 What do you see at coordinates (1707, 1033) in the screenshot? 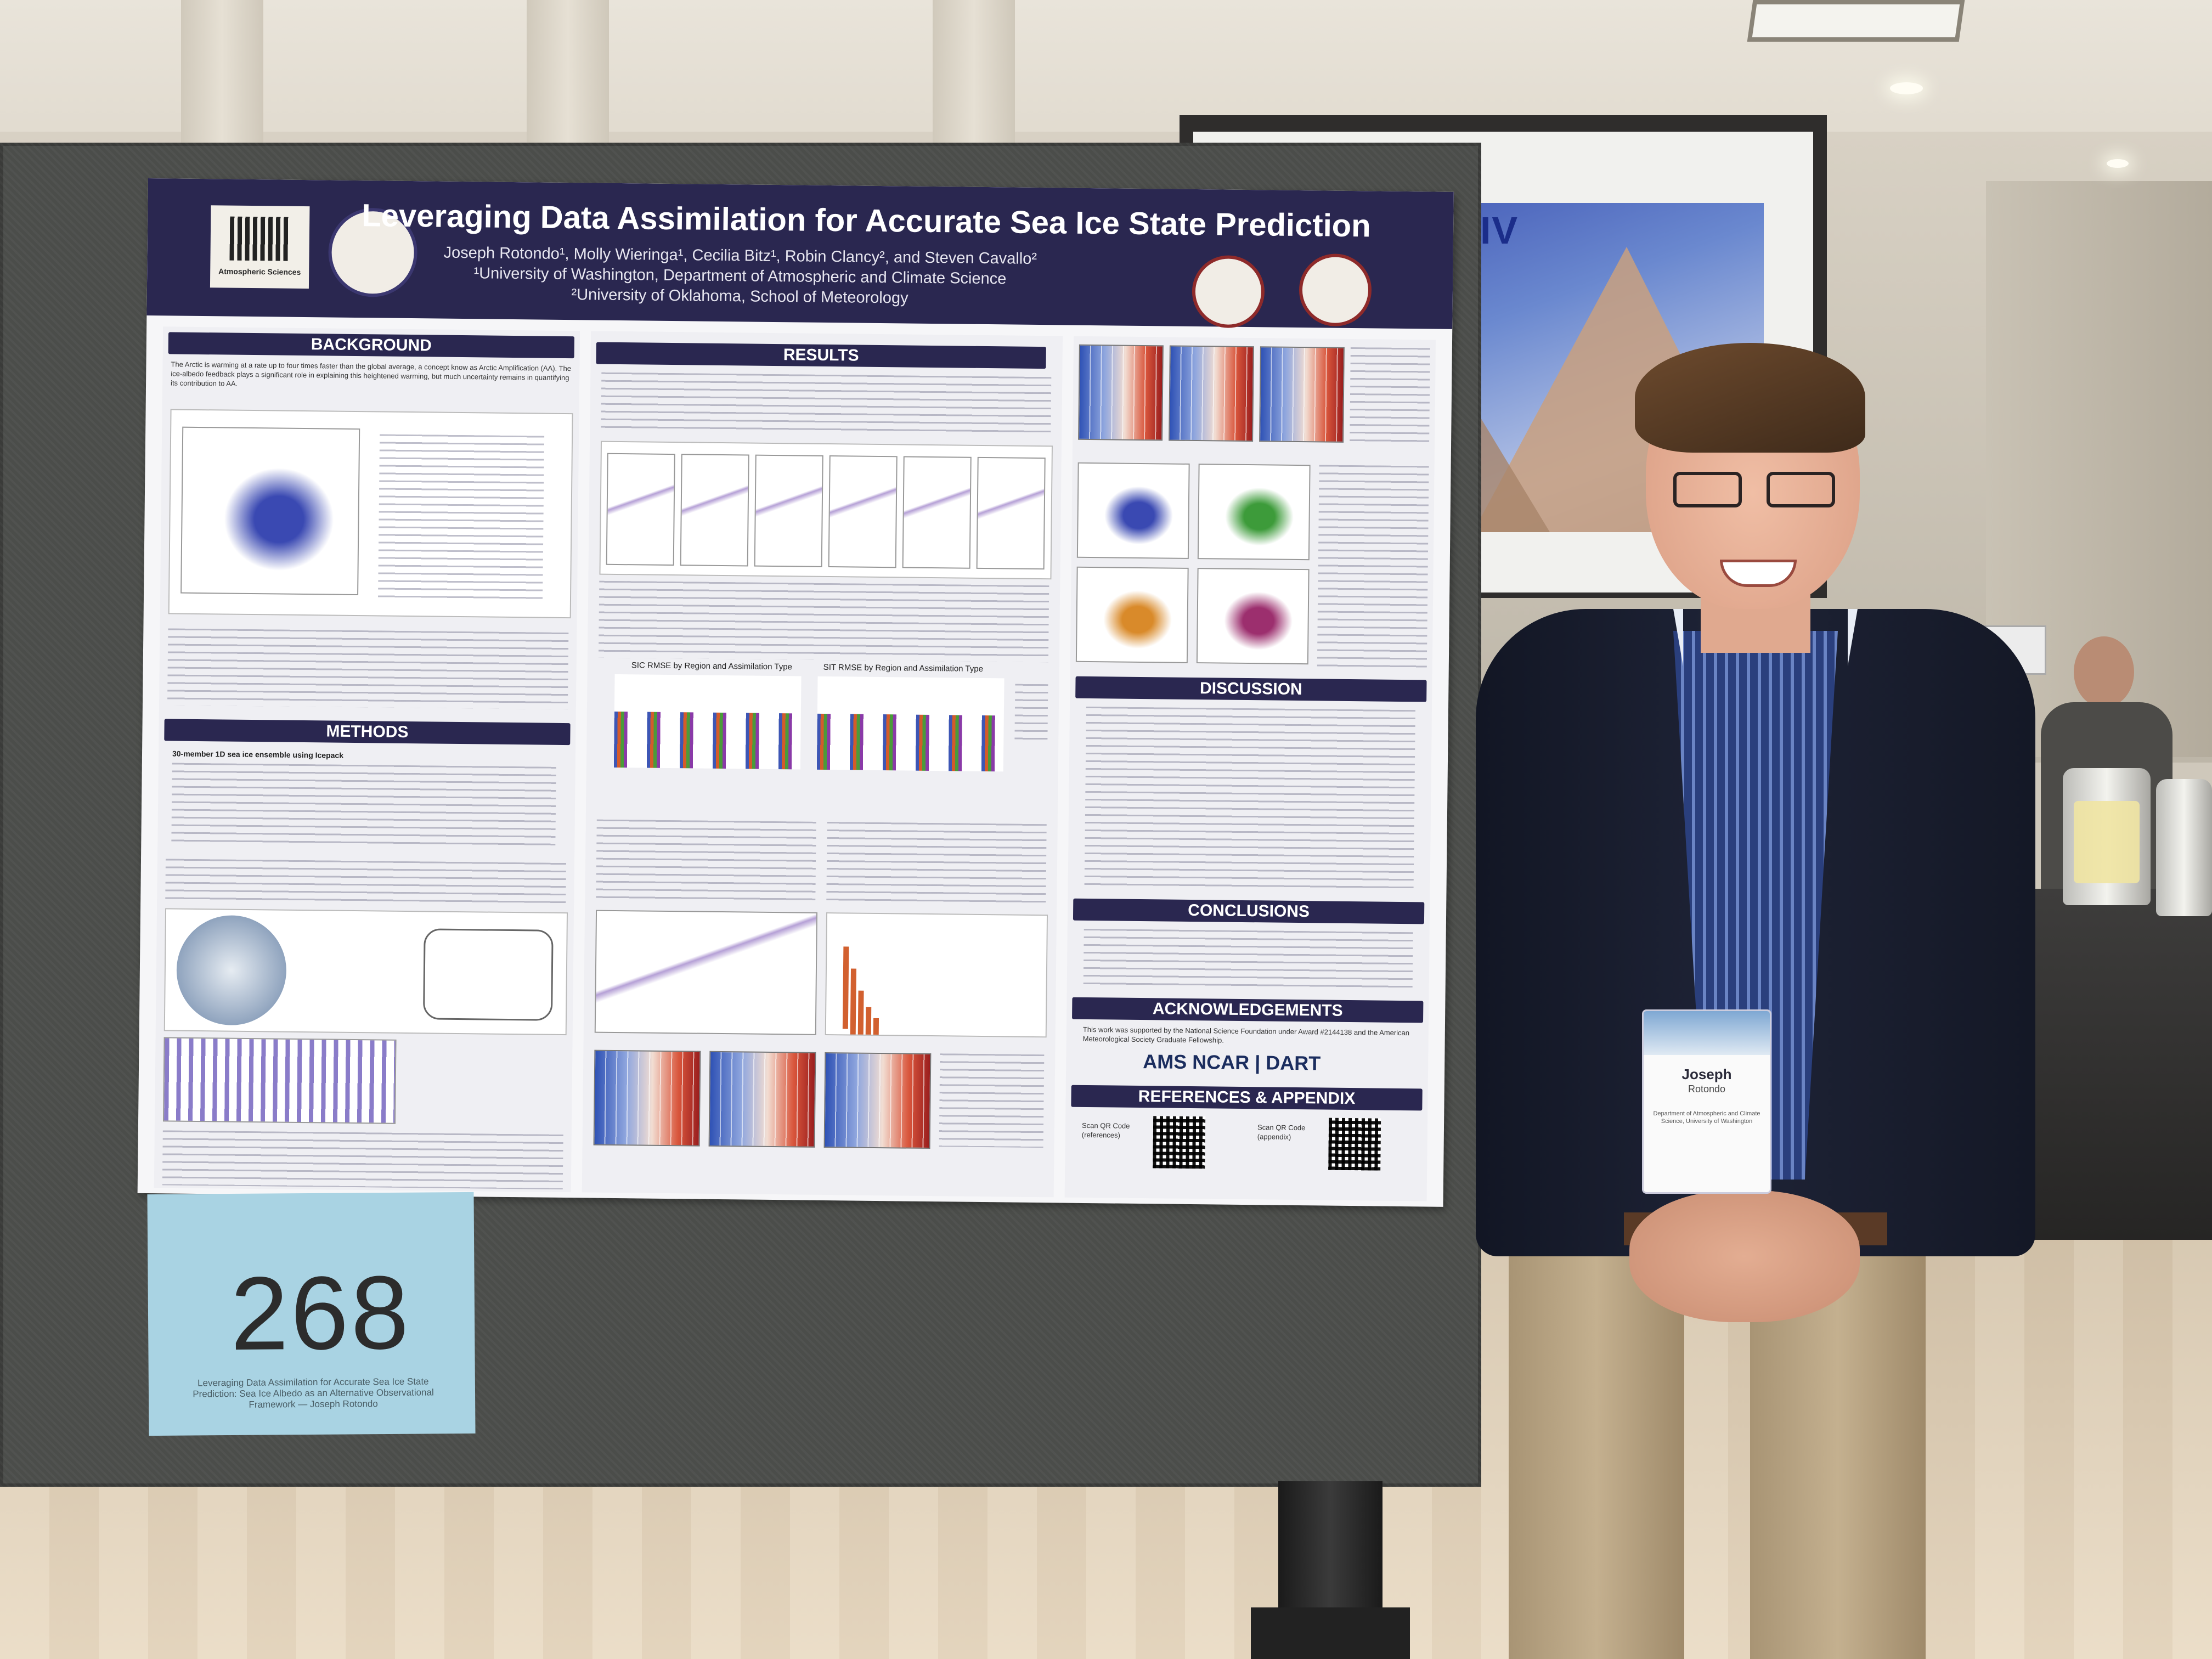
I see `badge-mountain-banner` at bounding box center [1707, 1033].